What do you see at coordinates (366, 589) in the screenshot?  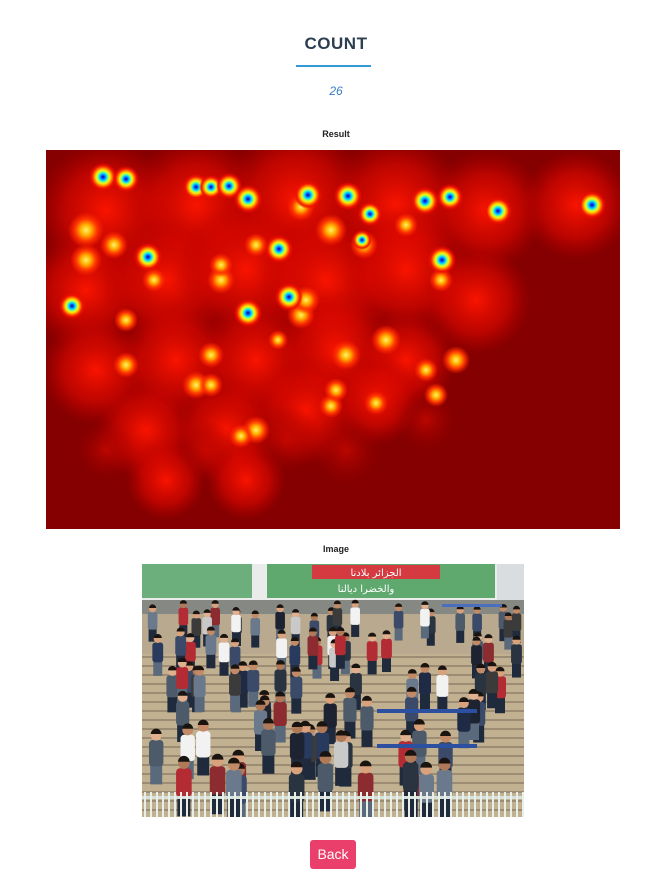 I see `banner-text-bottom: والخضرا ديالنا` at bounding box center [366, 589].